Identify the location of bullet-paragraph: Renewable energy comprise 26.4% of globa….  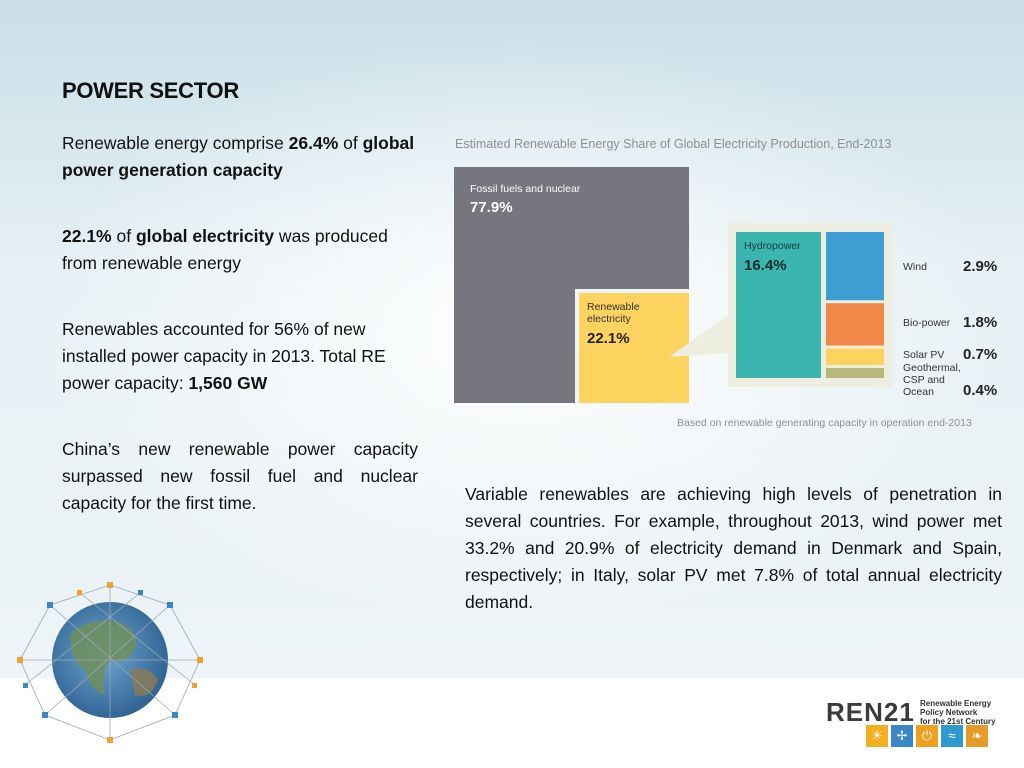
(240, 157).